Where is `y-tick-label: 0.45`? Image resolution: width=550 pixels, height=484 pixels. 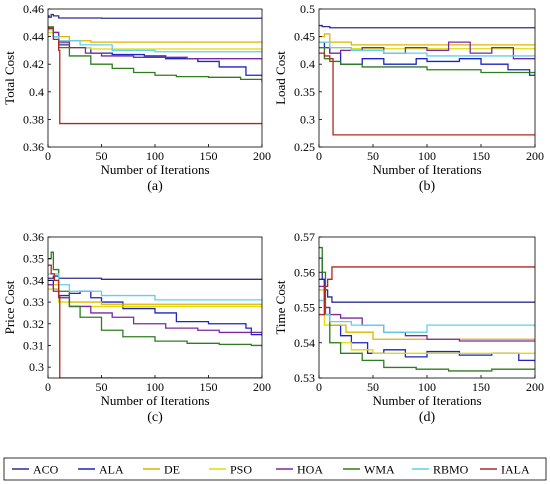
y-tick-label: 0.45 is located at coordinates (304, 37).